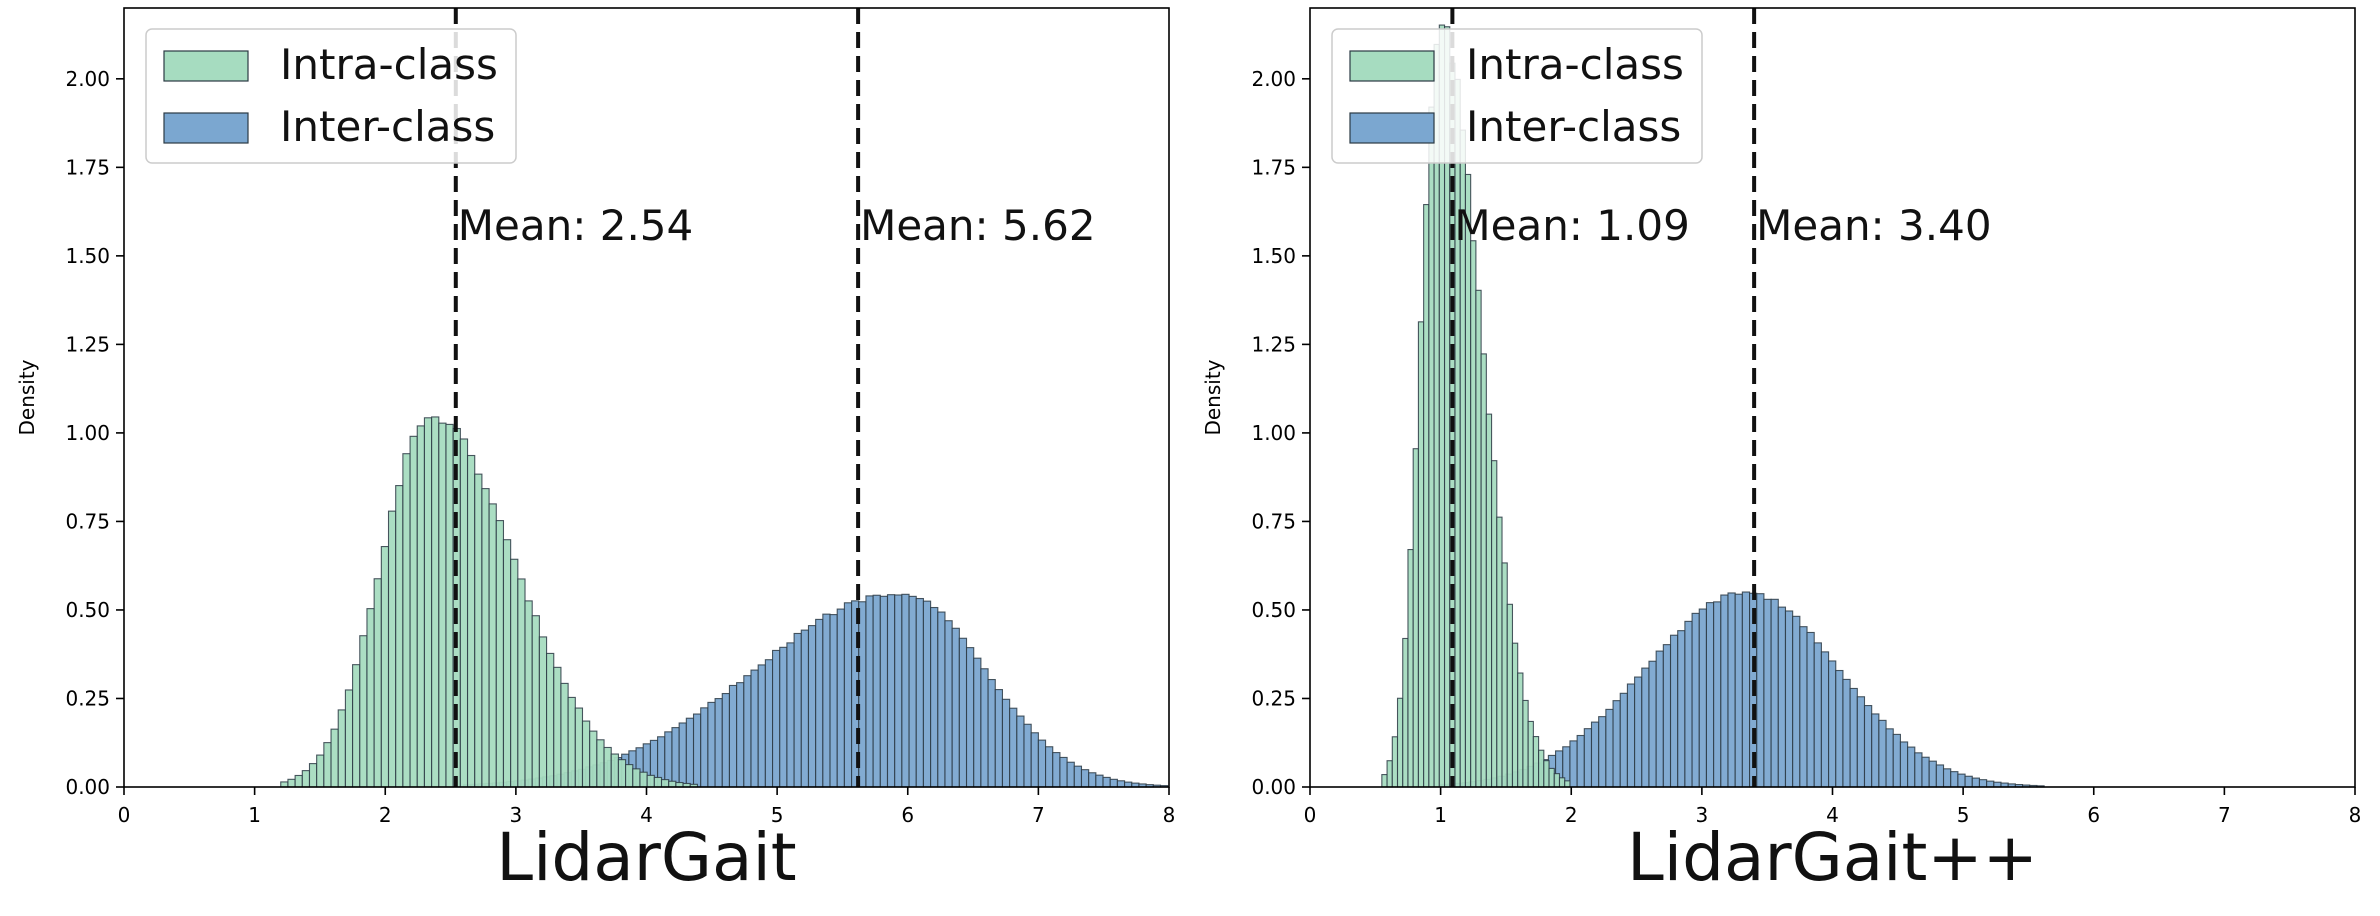  Describe the element at coordinates (1571, 815) in the screenshot. I see `x-tick-label: 2` at that location.